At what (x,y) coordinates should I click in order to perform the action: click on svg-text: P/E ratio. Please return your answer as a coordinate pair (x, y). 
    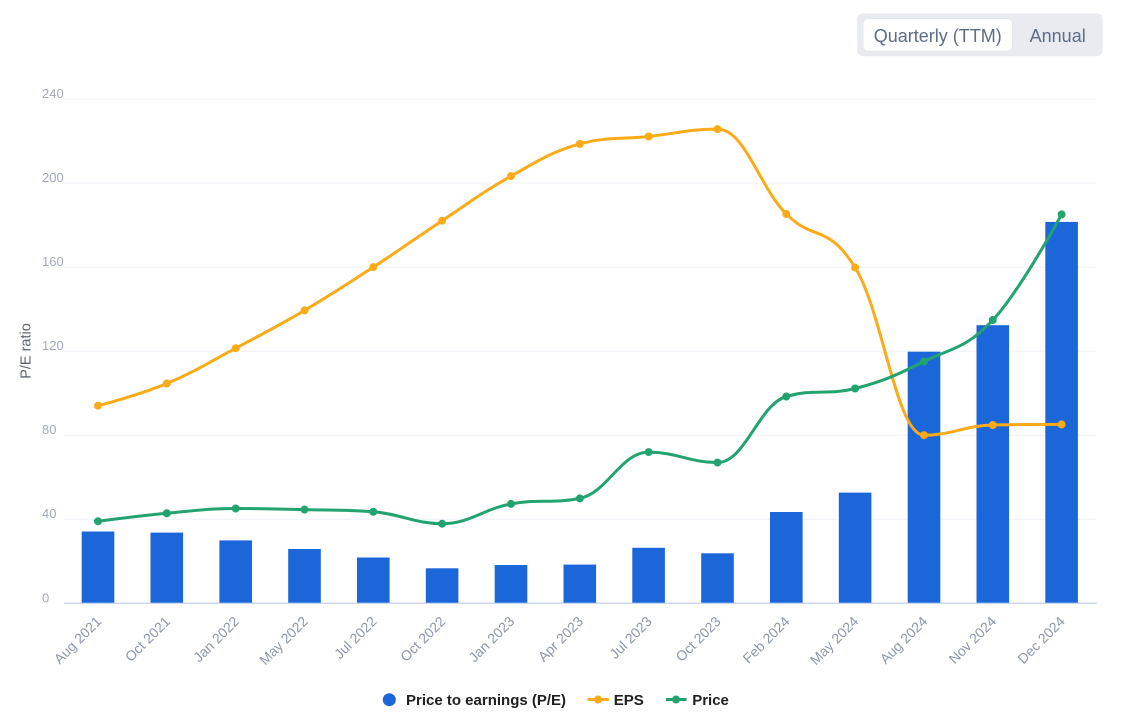
    Looking at the image, I should click on (26, 351).